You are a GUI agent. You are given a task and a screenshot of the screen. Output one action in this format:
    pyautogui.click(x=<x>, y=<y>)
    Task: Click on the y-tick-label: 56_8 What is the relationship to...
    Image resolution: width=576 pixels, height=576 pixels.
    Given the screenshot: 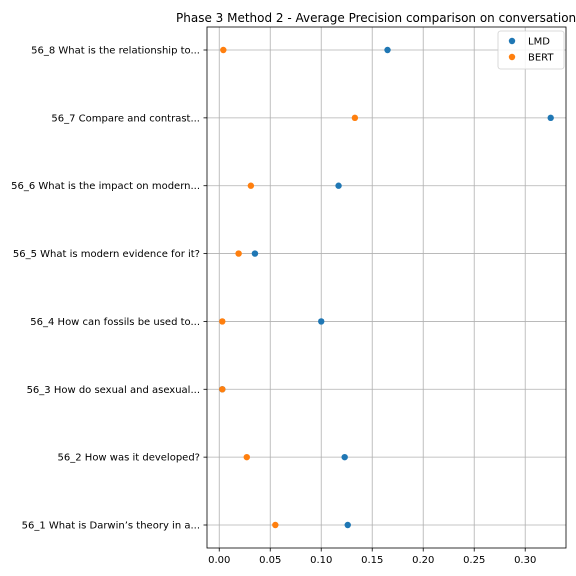 What is the action you would take?
    pyautogui.click(x=115, y=51)
    